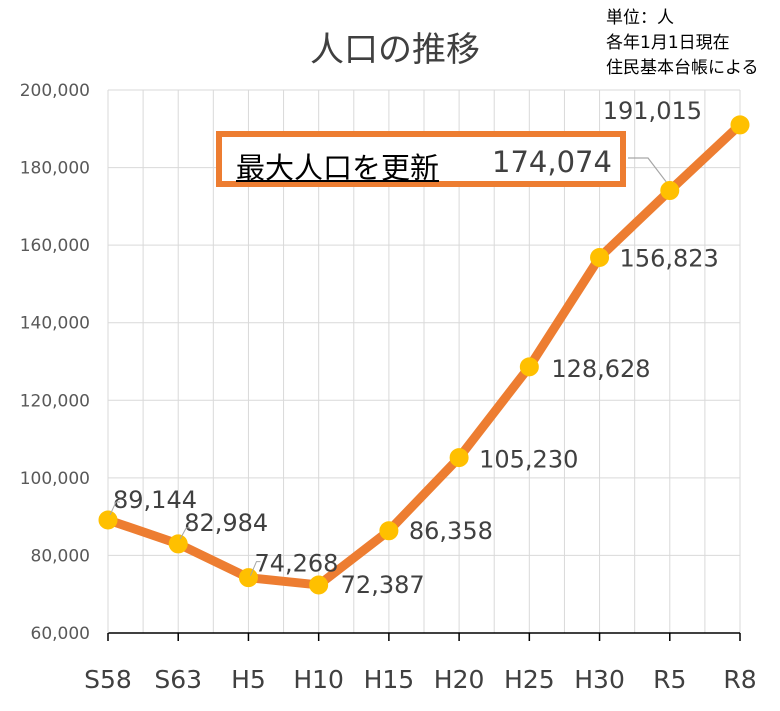 This screenshot has width=780, height=711. I want to click on callout-leader-line, so click(649, 172).